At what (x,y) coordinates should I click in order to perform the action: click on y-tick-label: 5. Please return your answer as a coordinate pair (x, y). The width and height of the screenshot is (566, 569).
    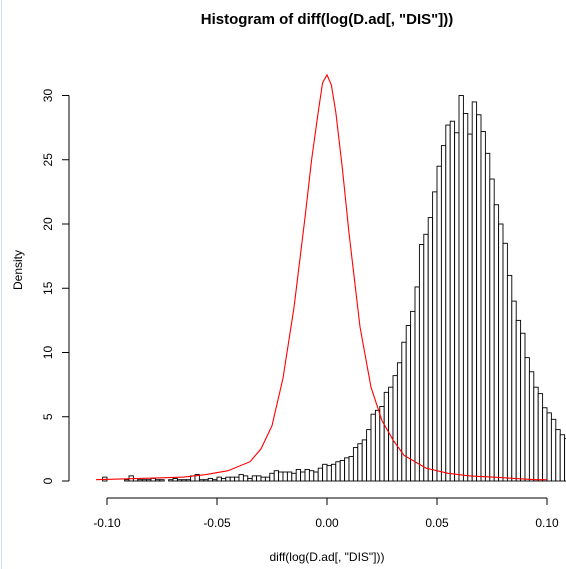
    Looking at the image, I should click on (48, 416).